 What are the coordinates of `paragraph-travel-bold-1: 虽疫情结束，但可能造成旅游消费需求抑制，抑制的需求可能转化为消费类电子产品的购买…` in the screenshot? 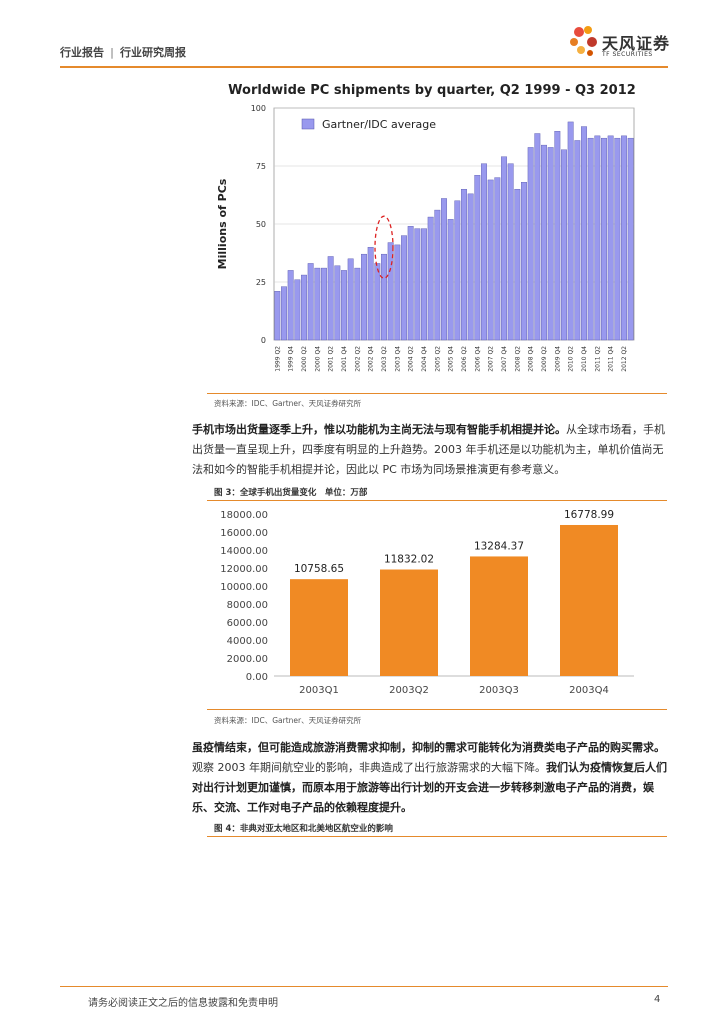 It's located at (428, 747).